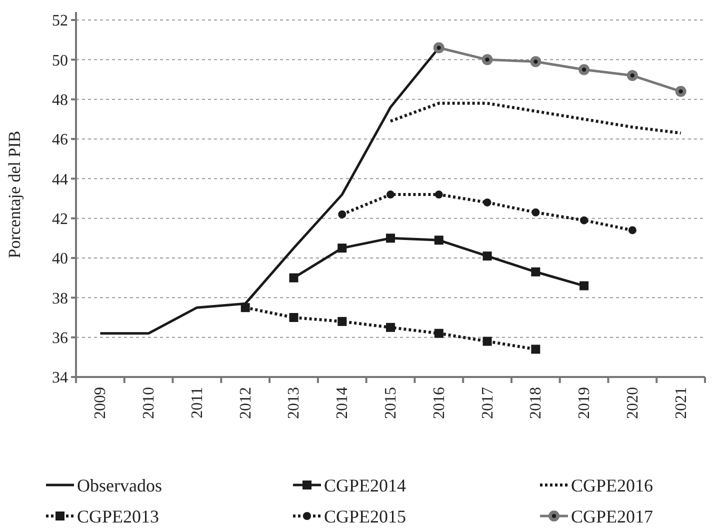 This screenshot has height=531, width=716. Describe the element at coordinates (119, 485) in the screenshot. I see `legend-label: Observados` at that location.